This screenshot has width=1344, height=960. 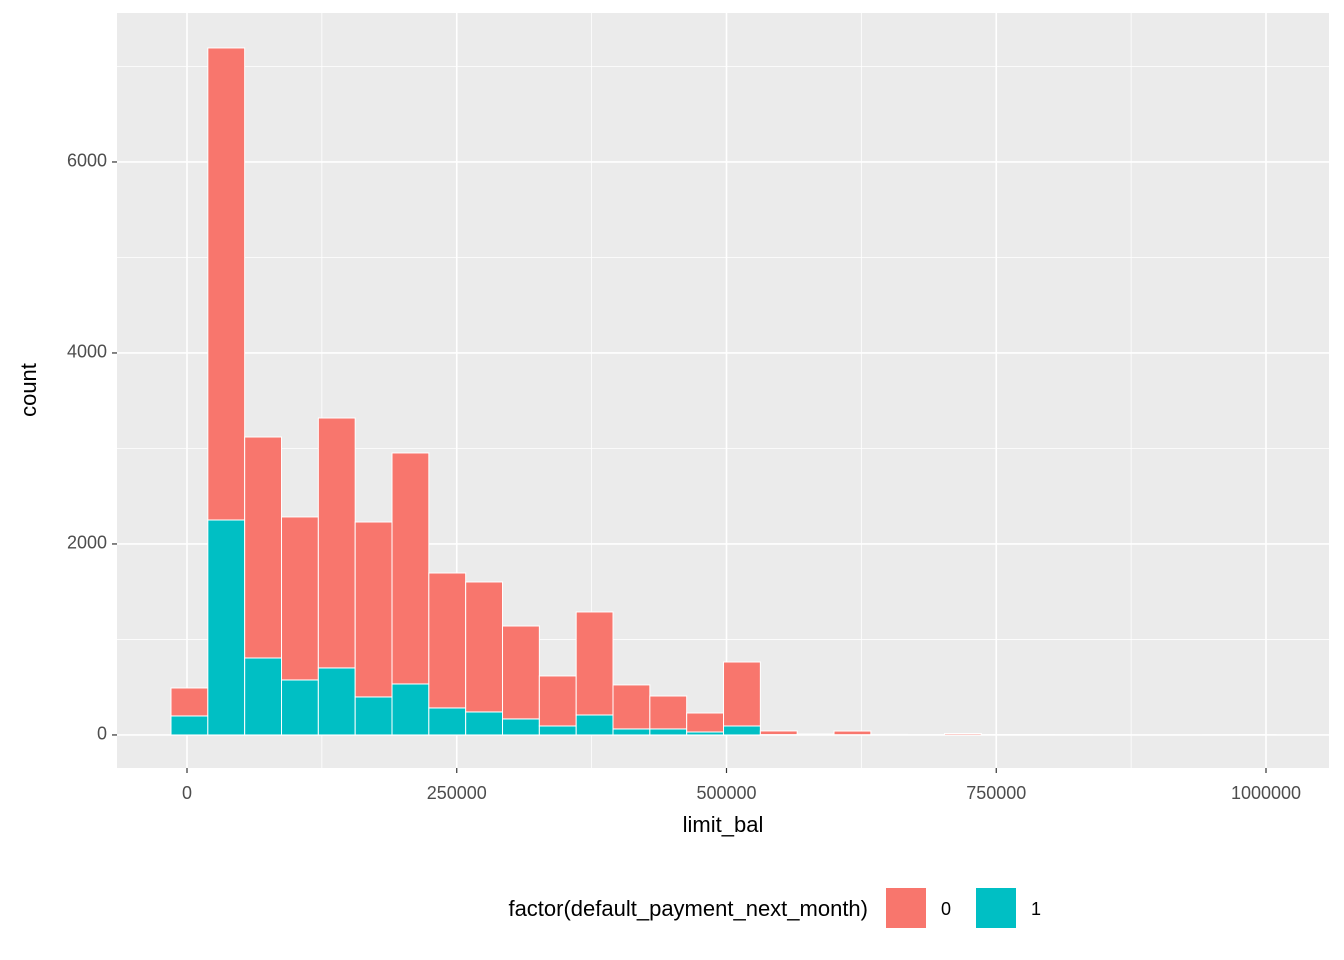 I want to click on y-tick-label: 4000, so click(x=87, y=352).